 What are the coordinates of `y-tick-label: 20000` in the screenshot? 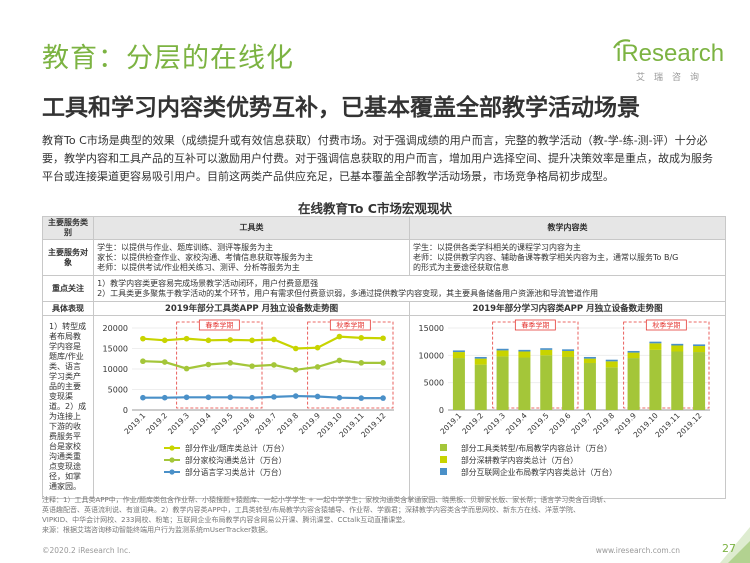 It's located at (115, 328).